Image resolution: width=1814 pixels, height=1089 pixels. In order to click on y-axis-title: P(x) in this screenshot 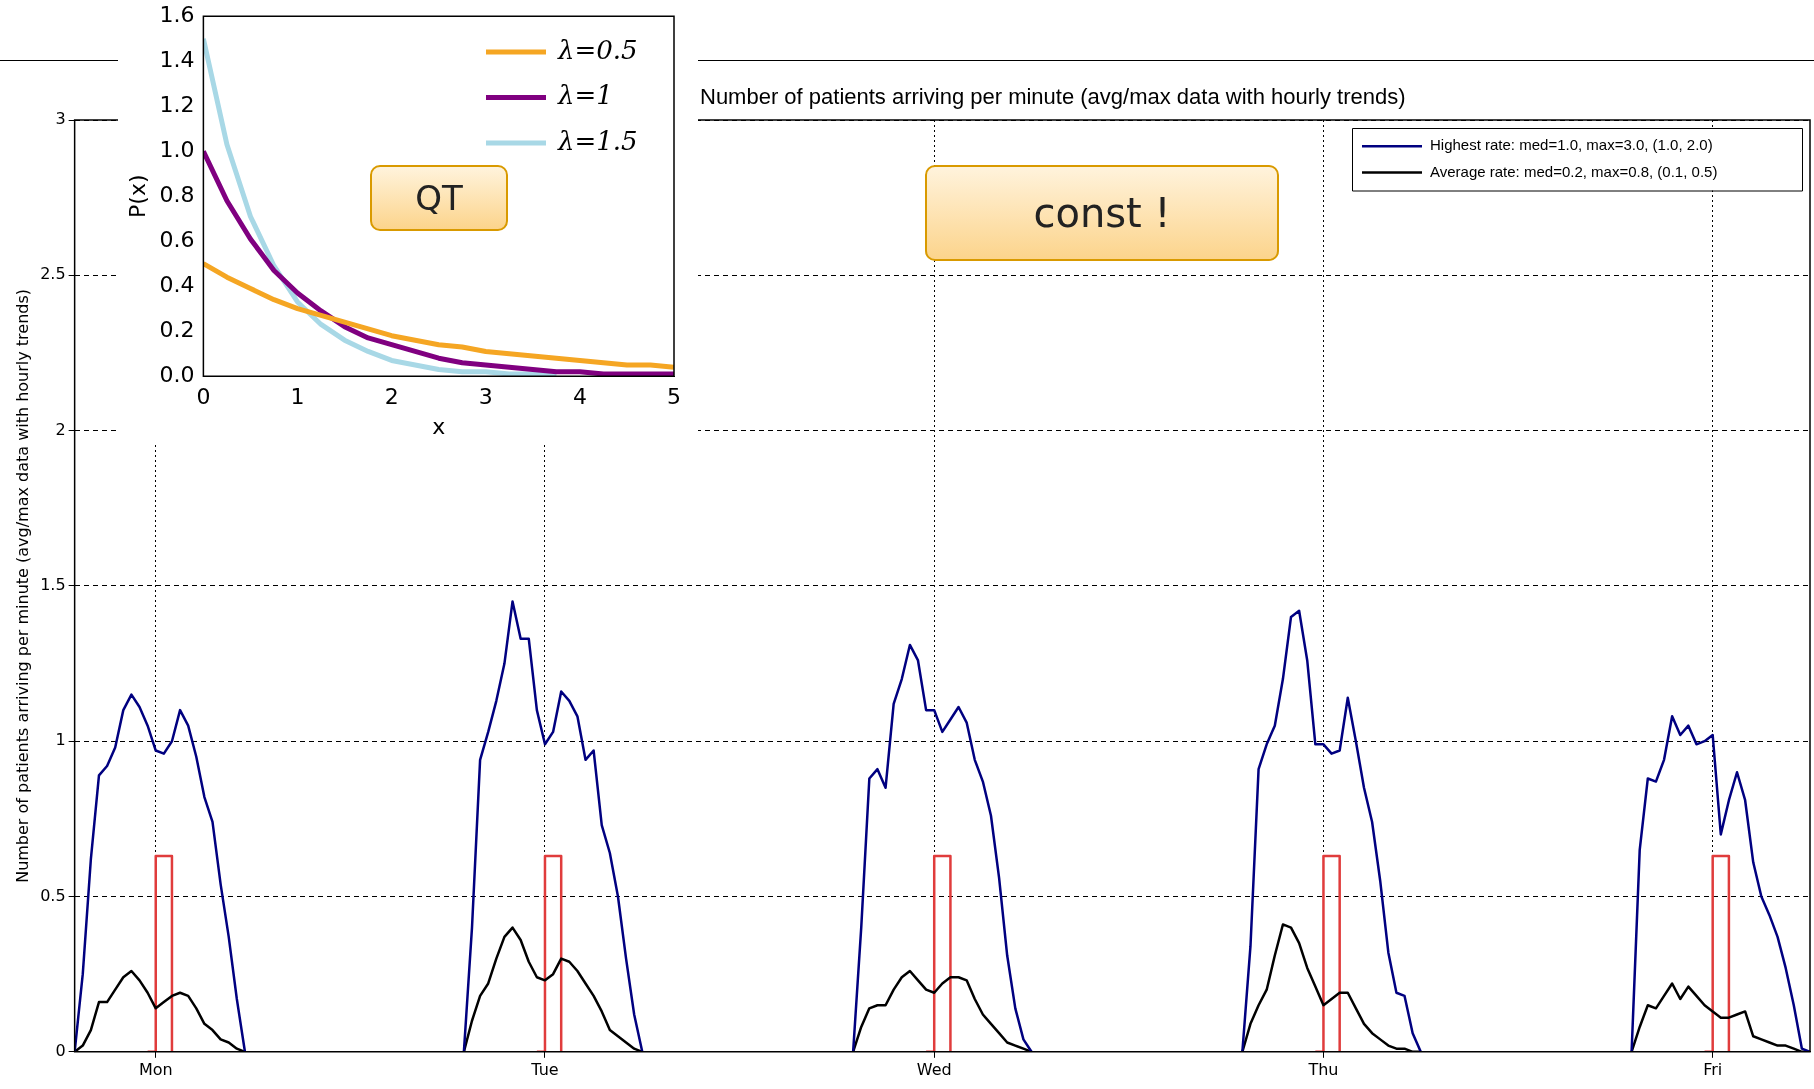, I will do `click(137, 196)`.